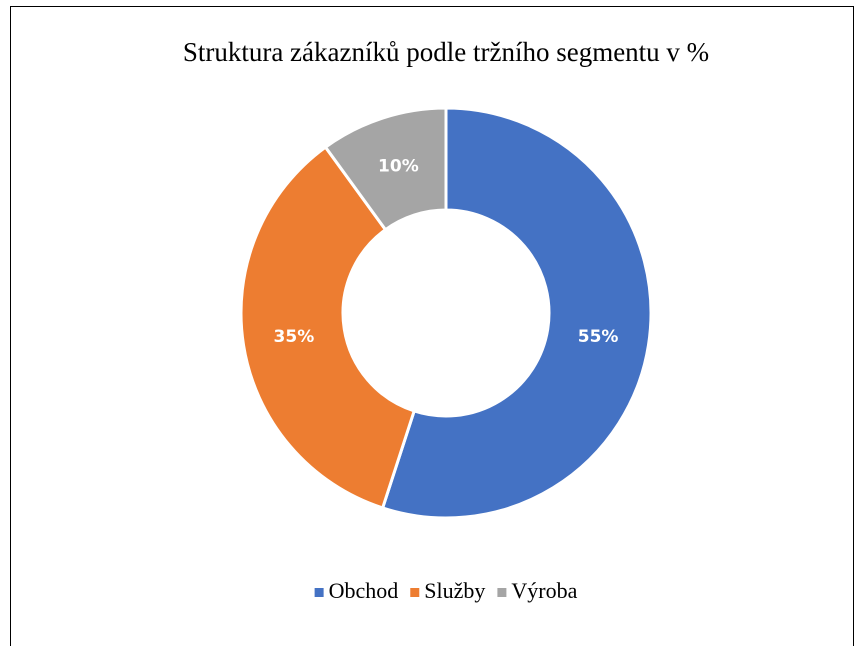 The height and width of the screenshot is (646, 864). I want to click on legend-label: Výroba, so click(544, 590).